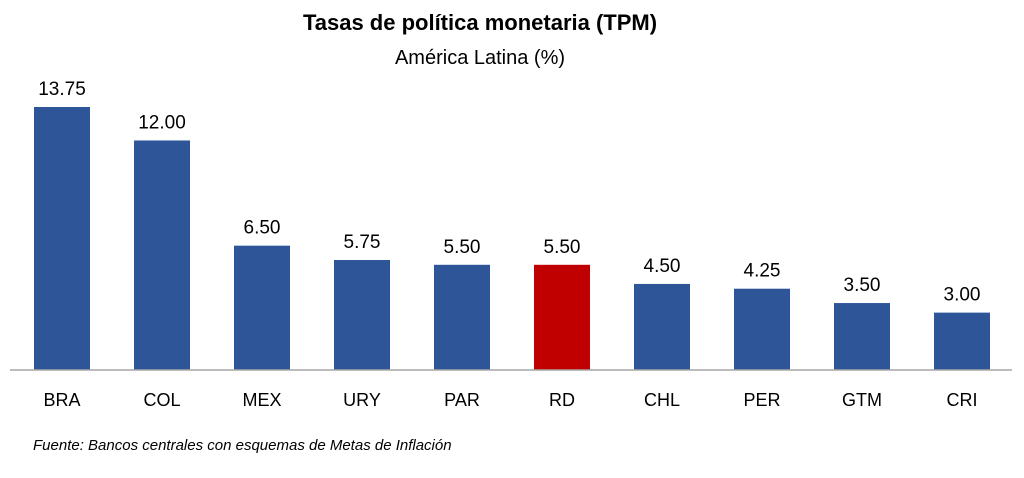 This screenshot has width=1024, height=478. Describe the element at coordinates (261, 400) in the screenshot. I see `category-label-mex: MEX` at that location.